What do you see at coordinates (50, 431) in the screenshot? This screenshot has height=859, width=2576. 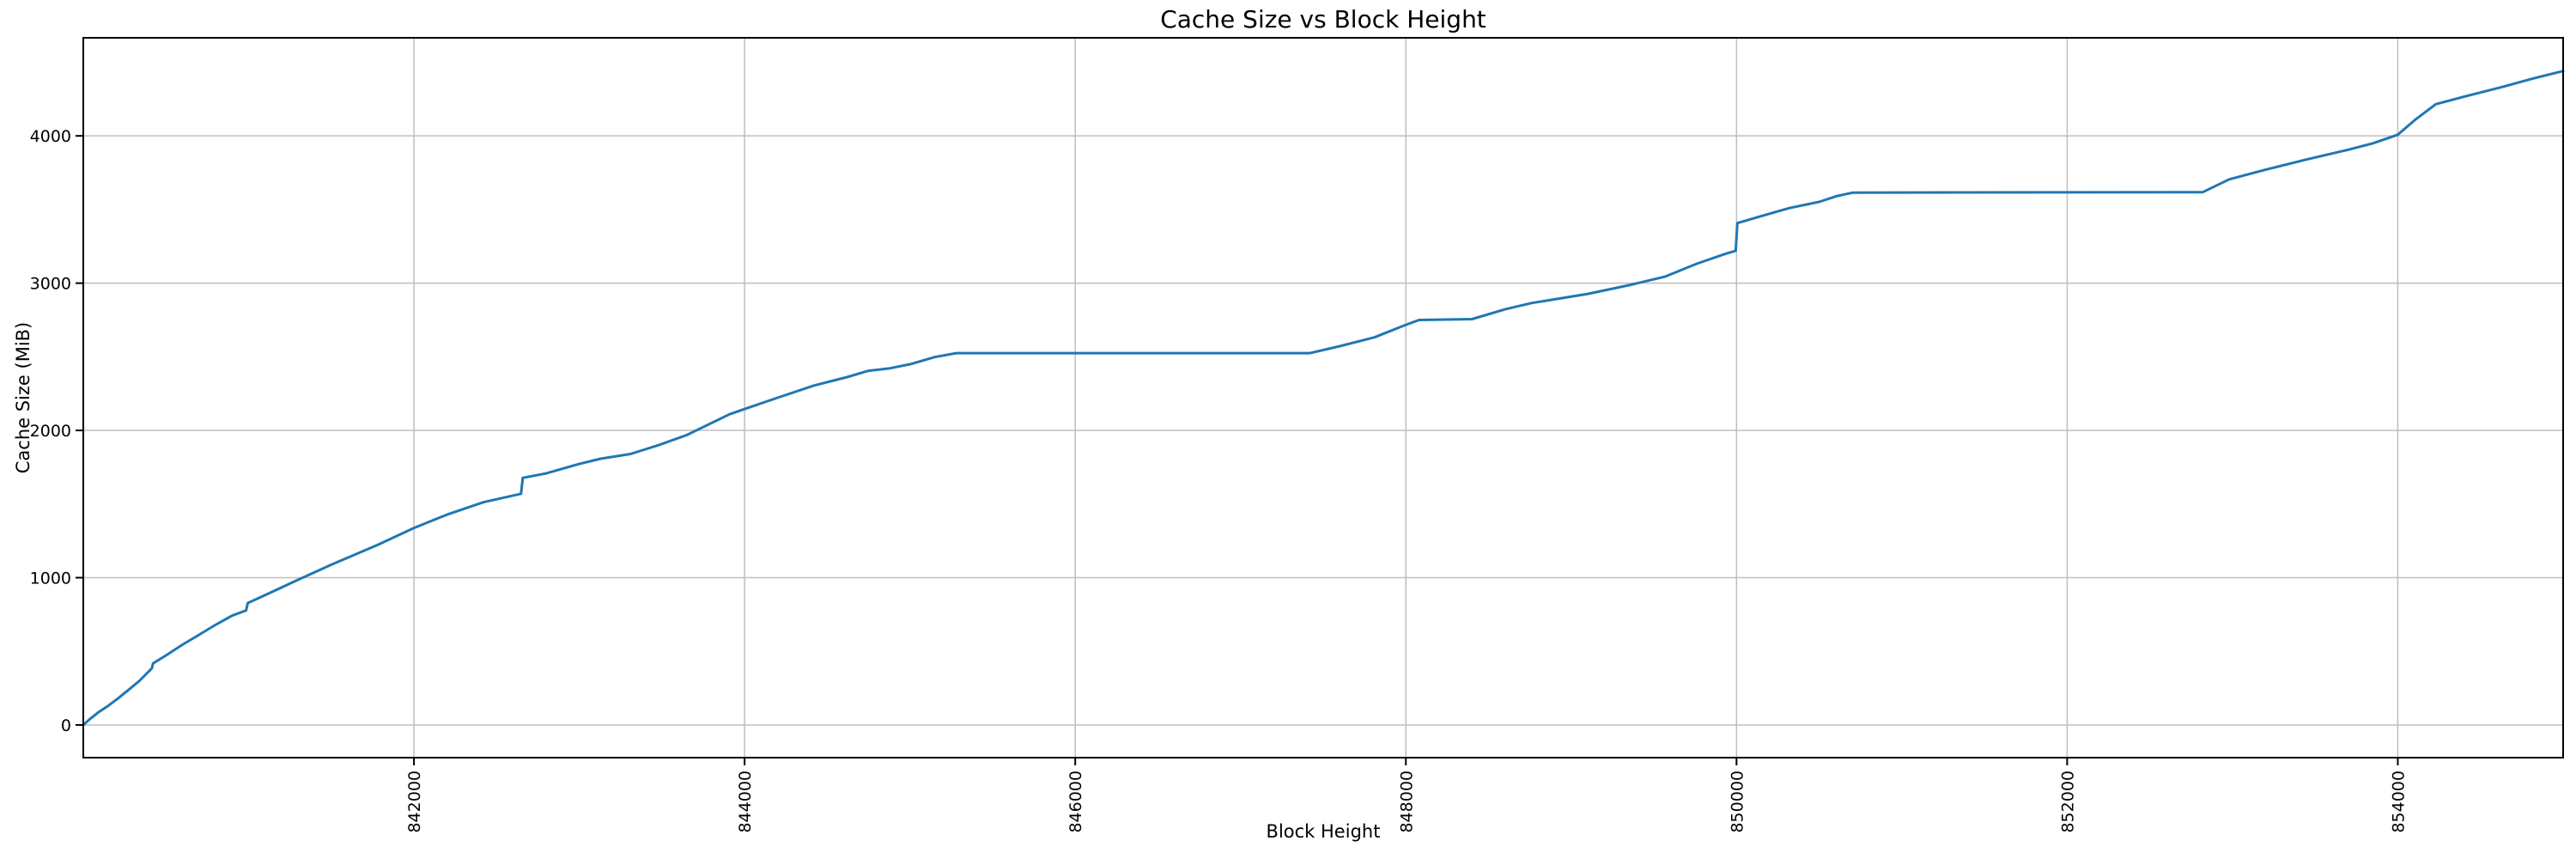 I see `y-tick-label: 2000` at bounding box center [50, 431].